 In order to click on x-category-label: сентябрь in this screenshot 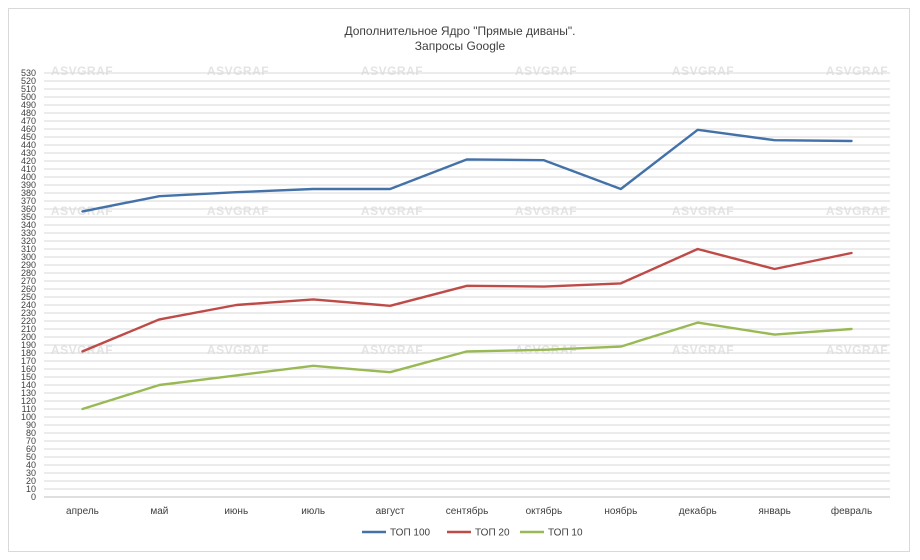, I will do `click(467, 511)`.